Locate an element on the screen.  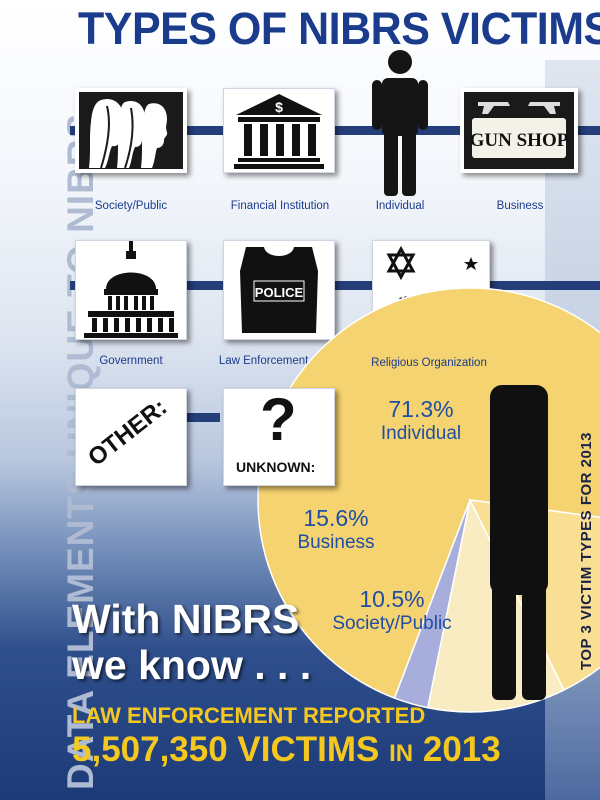
government-tile is located at coordinates (131, 290).